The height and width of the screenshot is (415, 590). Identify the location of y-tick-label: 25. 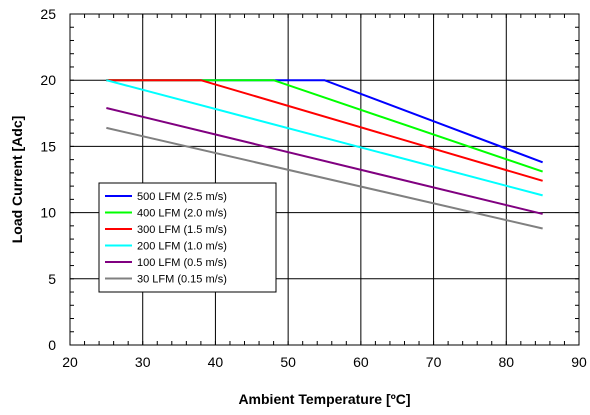
(48, 14).